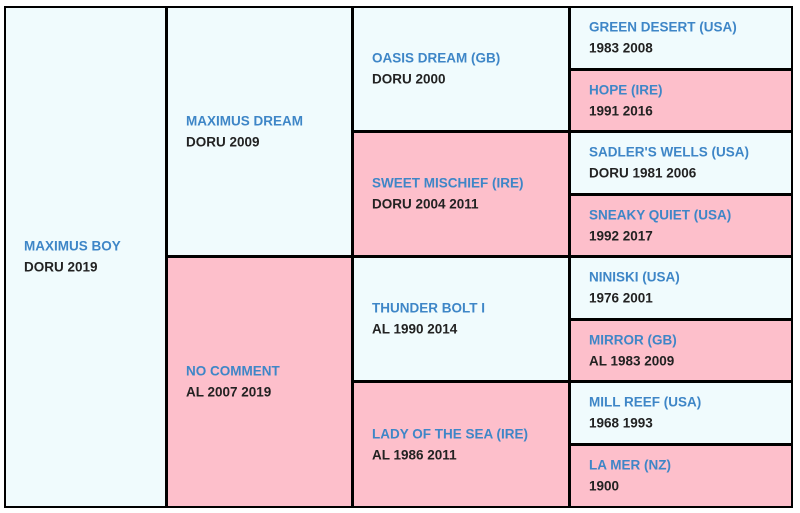 This screenshot has height=513, width=800. I want to click on horse-name: MAXIMUS DREAM, so click(244, 120).